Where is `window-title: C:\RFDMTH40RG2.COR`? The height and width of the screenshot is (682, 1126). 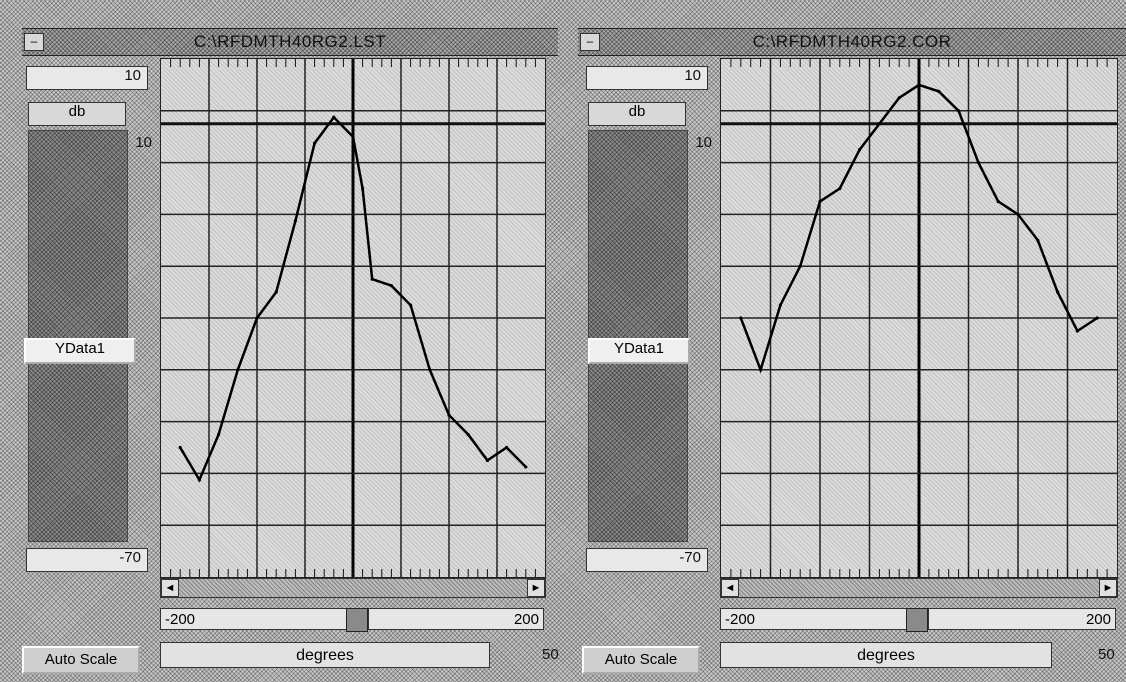 window-title: C:\RFDMTH40RG2.COR is located at coordinates (852, 41).